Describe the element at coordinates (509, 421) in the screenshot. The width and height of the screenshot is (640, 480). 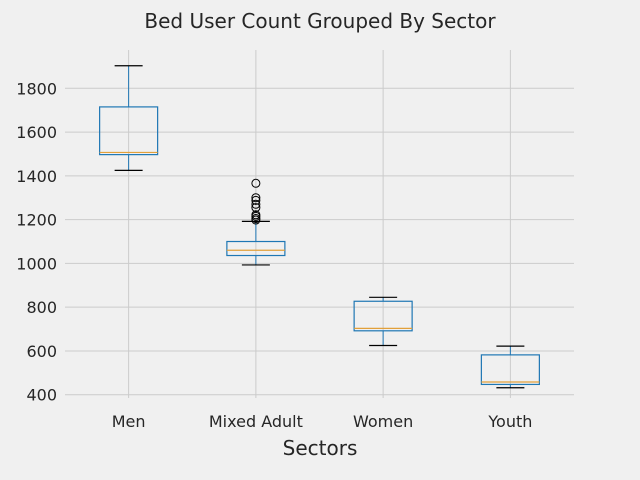
I see `x-tick-label: Youth` at that location.